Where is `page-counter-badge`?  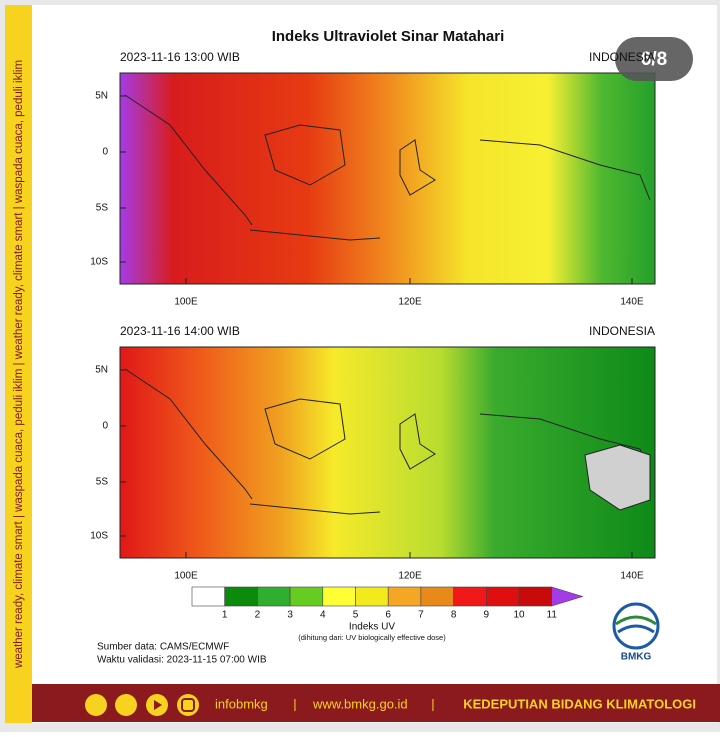 page-counter-badge is located at coordinates (654, 59).